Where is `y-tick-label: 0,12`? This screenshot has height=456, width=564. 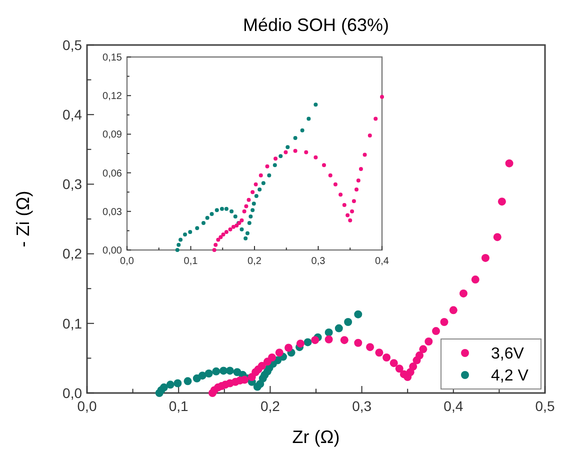
y-tick-label: 0,12 is located at coordinates (112, 96).